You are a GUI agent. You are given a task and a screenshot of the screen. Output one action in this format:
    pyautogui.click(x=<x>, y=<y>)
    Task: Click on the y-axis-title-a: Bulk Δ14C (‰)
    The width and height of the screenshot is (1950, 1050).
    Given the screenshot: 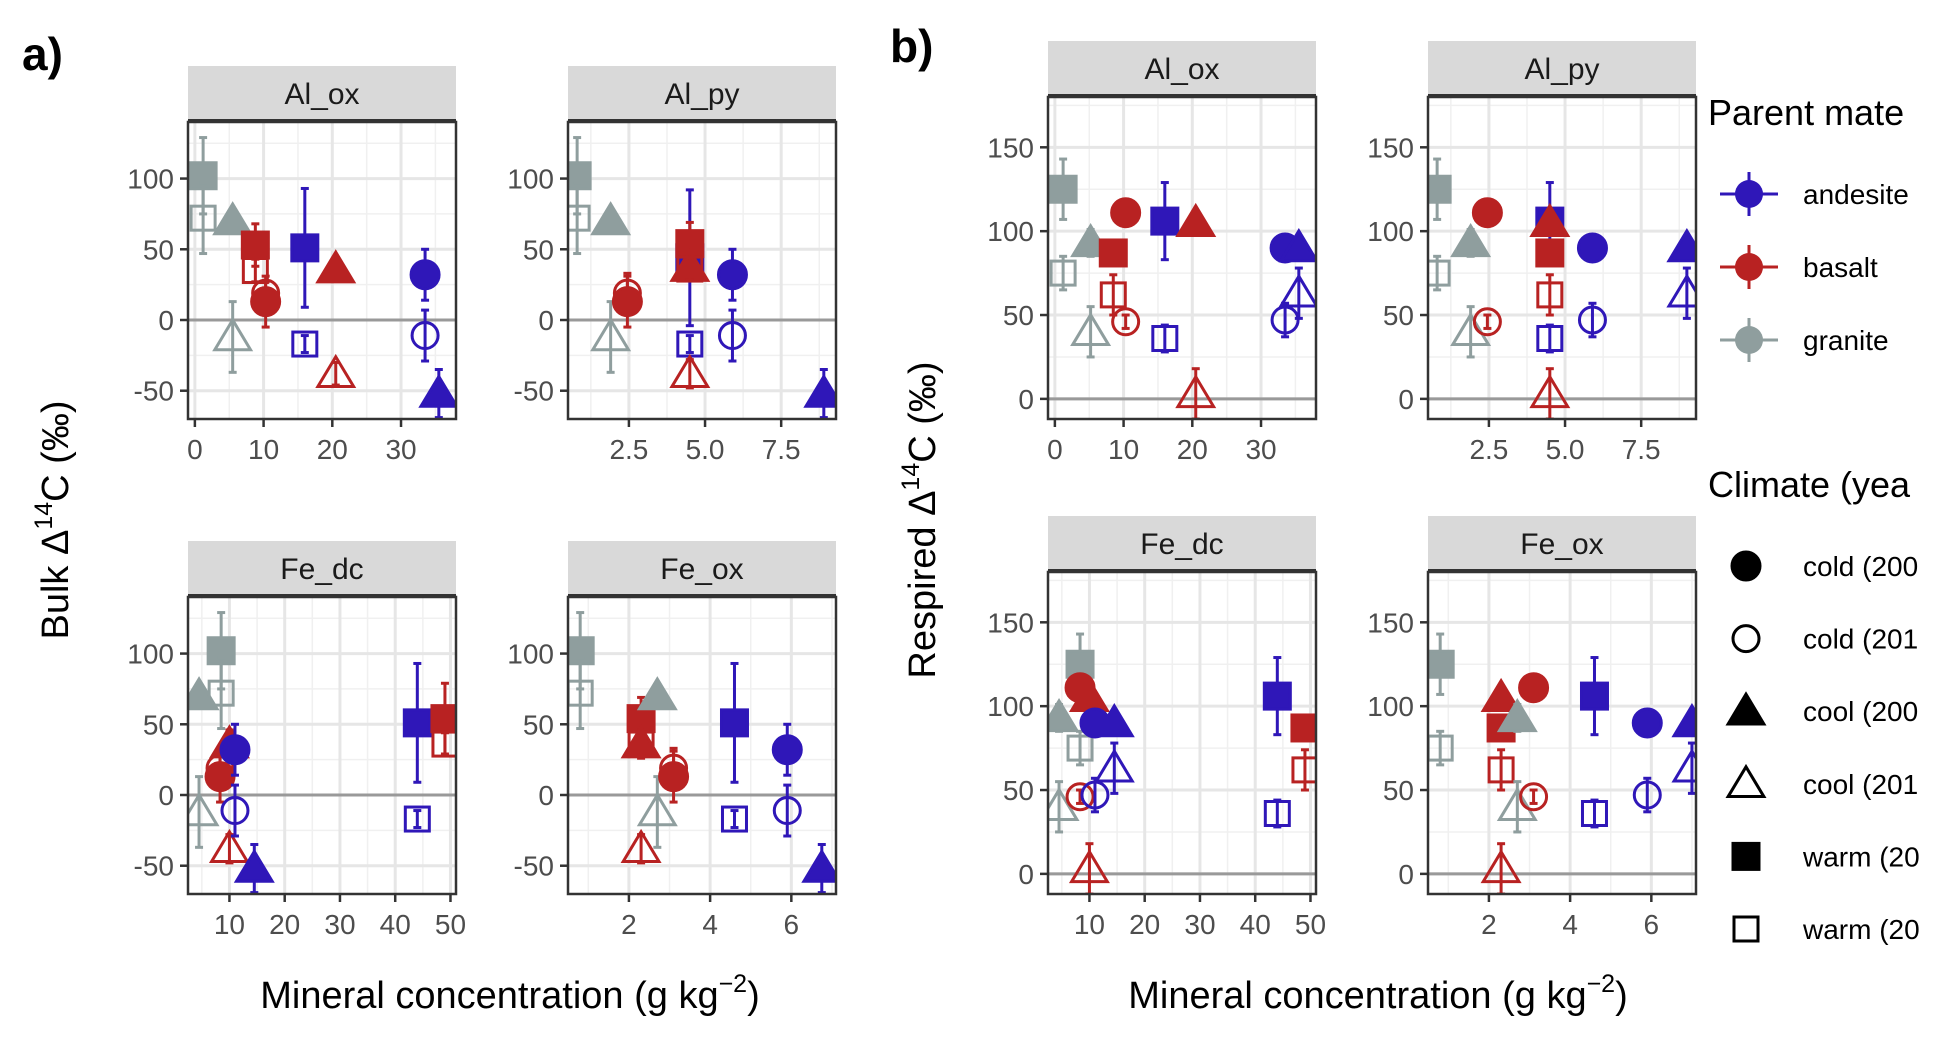 What is the action you would take?
    pyautogui.click(x=53, y=520)
    